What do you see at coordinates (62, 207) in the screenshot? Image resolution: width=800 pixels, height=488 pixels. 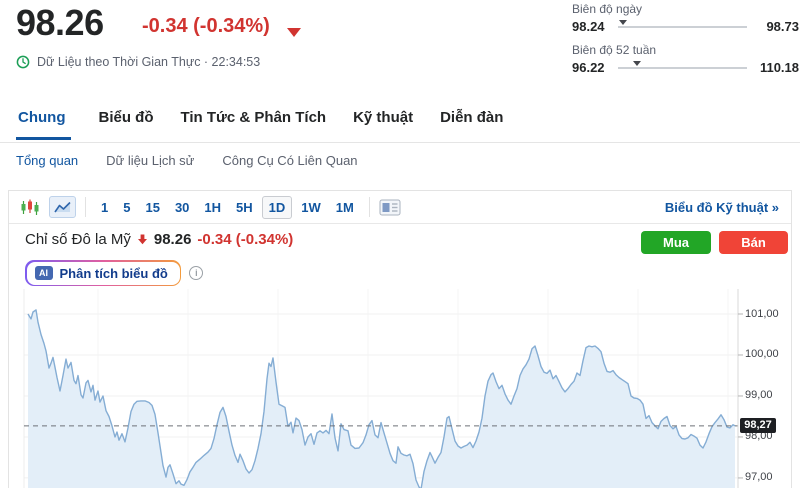 I see `area-chart-icon` at bounding box center [62, 207].